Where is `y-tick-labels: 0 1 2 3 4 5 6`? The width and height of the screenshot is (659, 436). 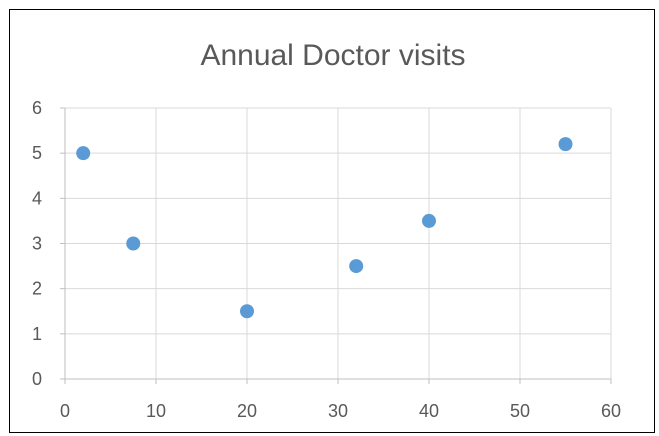 y-tick-labels: 0 1 2 3 4 5 6 is located at coordinates (37, 243).